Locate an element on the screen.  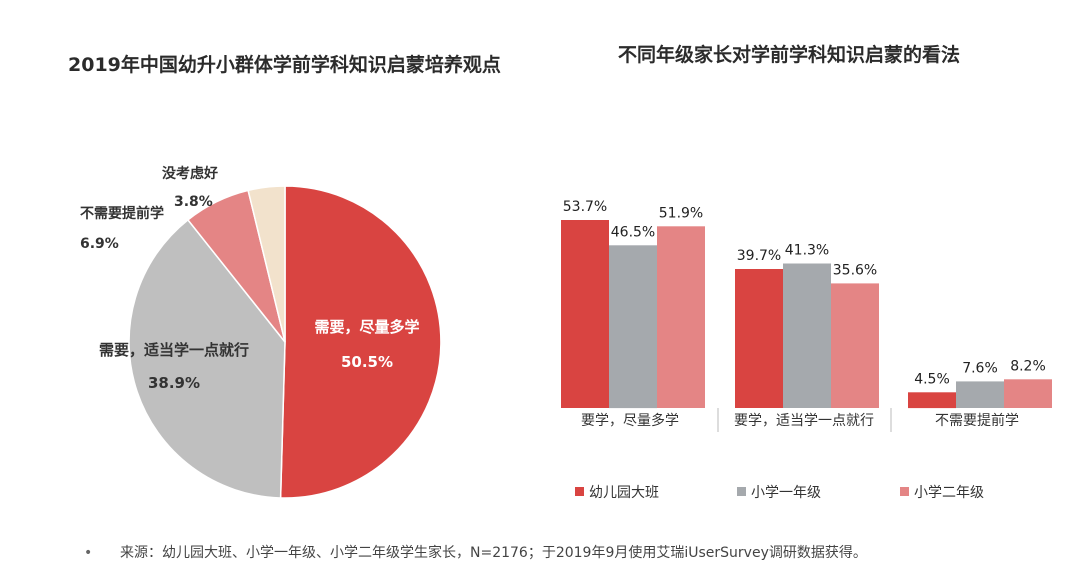
legend-label: 幼儿园大班 is located at coordinates (624, 493).